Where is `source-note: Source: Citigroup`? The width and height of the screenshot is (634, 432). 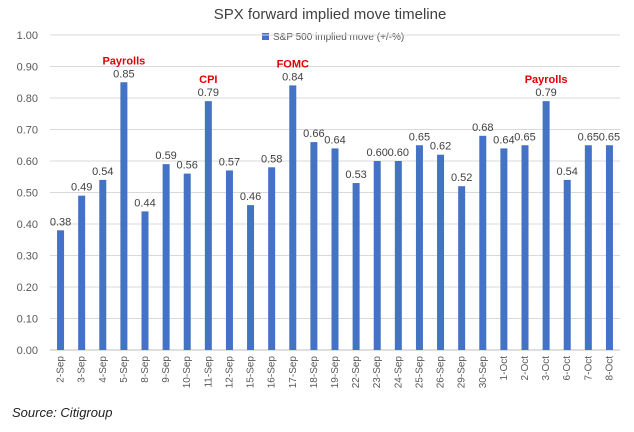 source-note: Source: Citigroup is located at coordinates (62, 412).